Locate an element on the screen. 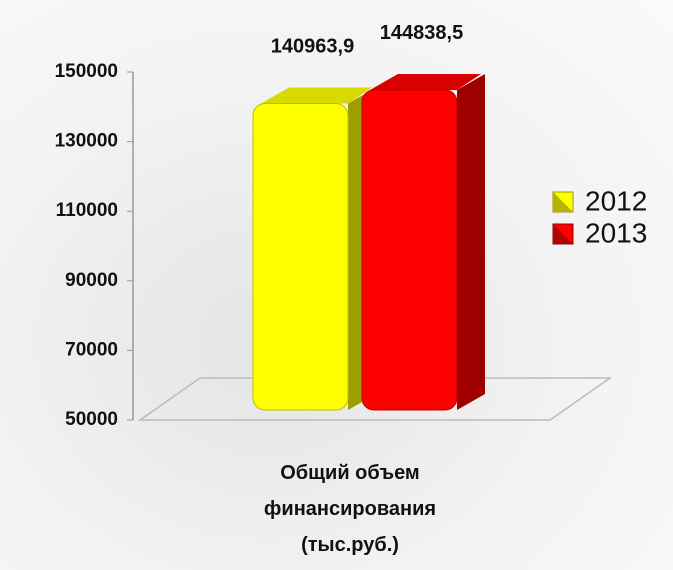  bar-side is located at coordinates (471, 241).